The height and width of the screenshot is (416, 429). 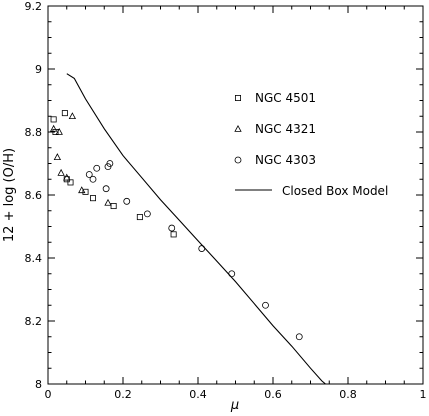 I want to click on y-tick-label: 8.2, so click(x=34, y=321).